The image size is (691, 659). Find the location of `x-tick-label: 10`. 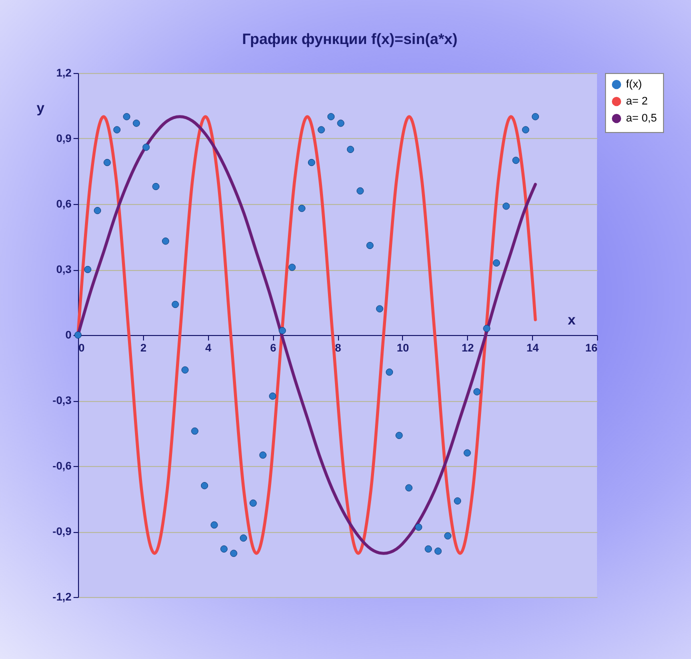

x-tick-label: 10 is located at coordinates (402, 348).